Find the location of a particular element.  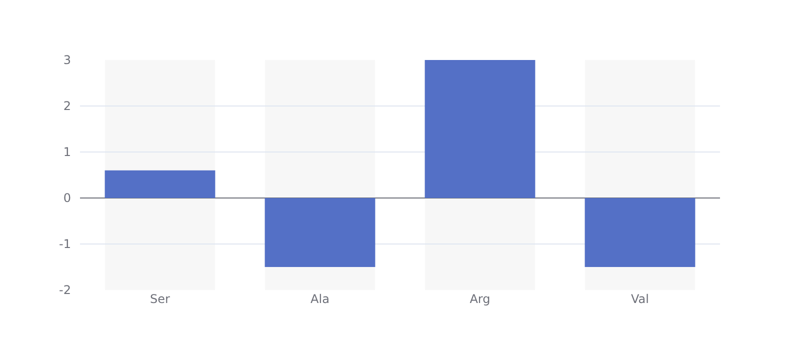

y-tick-label: 2 is located at coordinates (67, 106).